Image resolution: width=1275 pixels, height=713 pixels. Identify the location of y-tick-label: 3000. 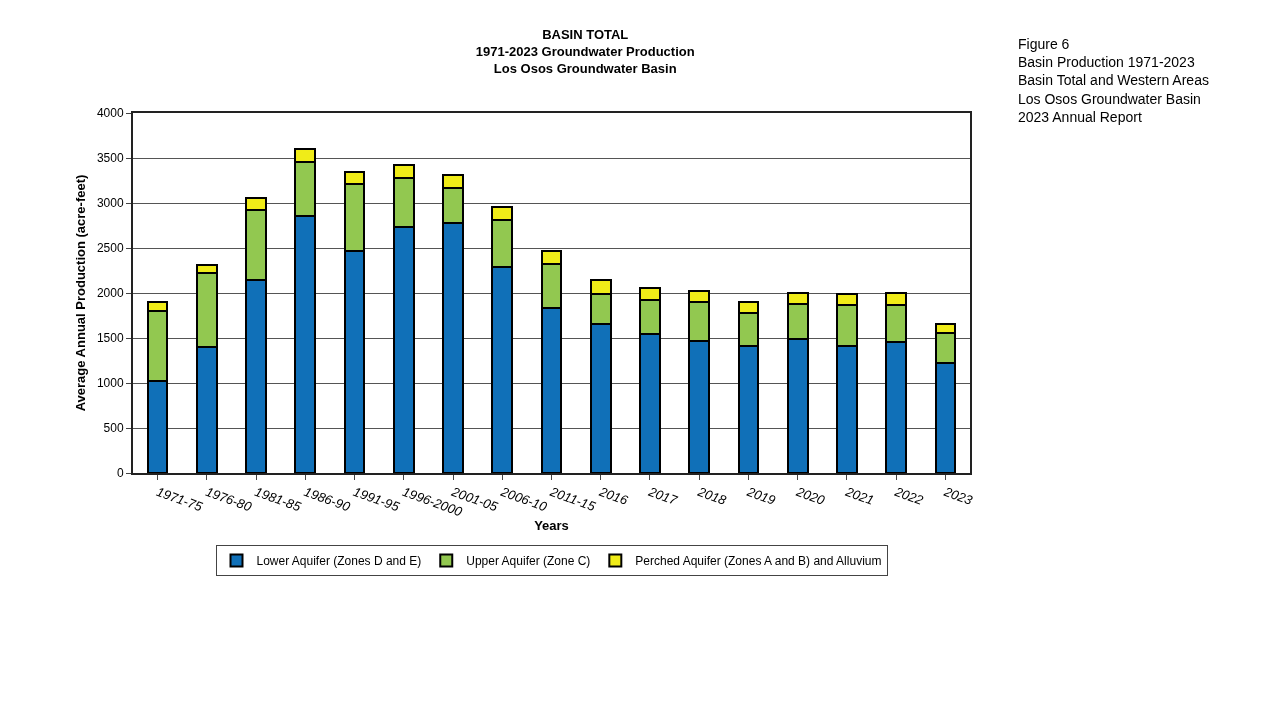
(110, 203).